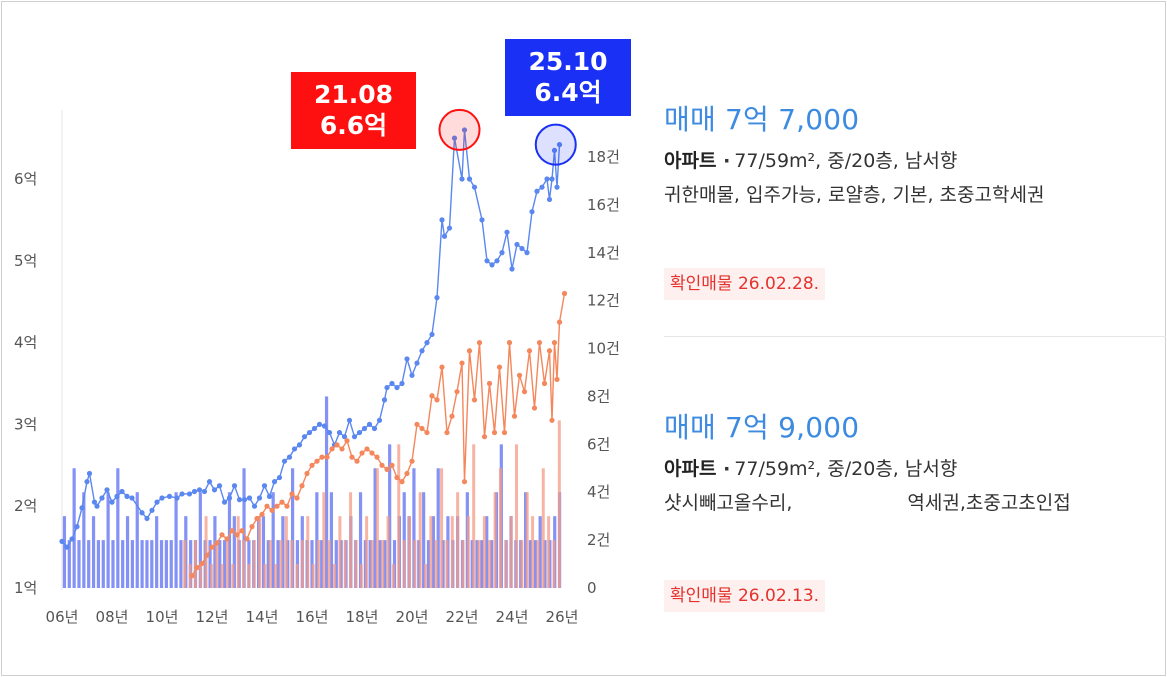  I want to click on redacted-mask, so click(850, 503).